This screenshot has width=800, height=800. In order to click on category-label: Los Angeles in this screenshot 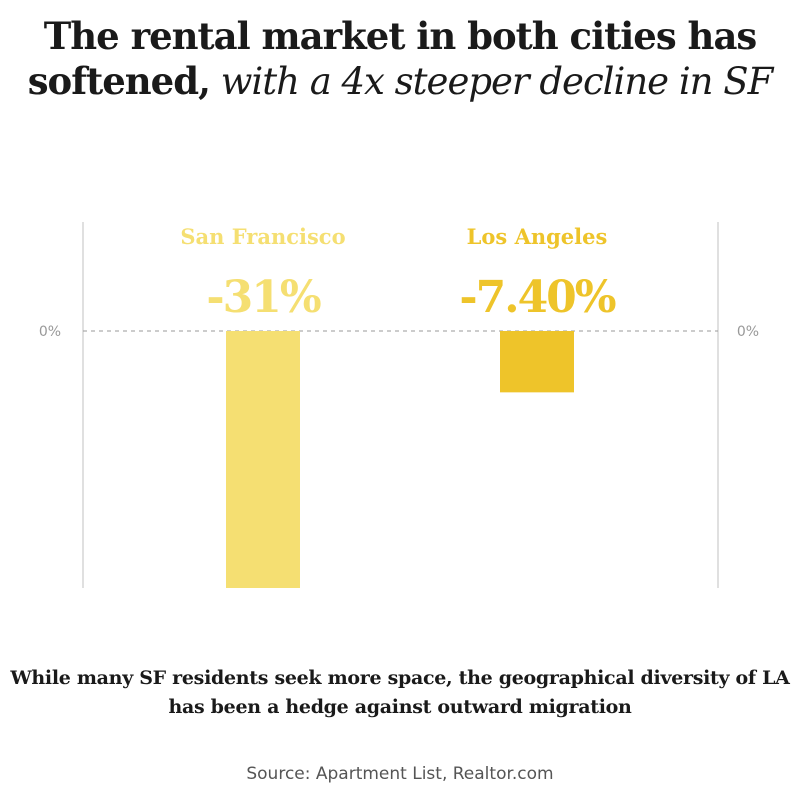, I will do `click(537, 236)`.